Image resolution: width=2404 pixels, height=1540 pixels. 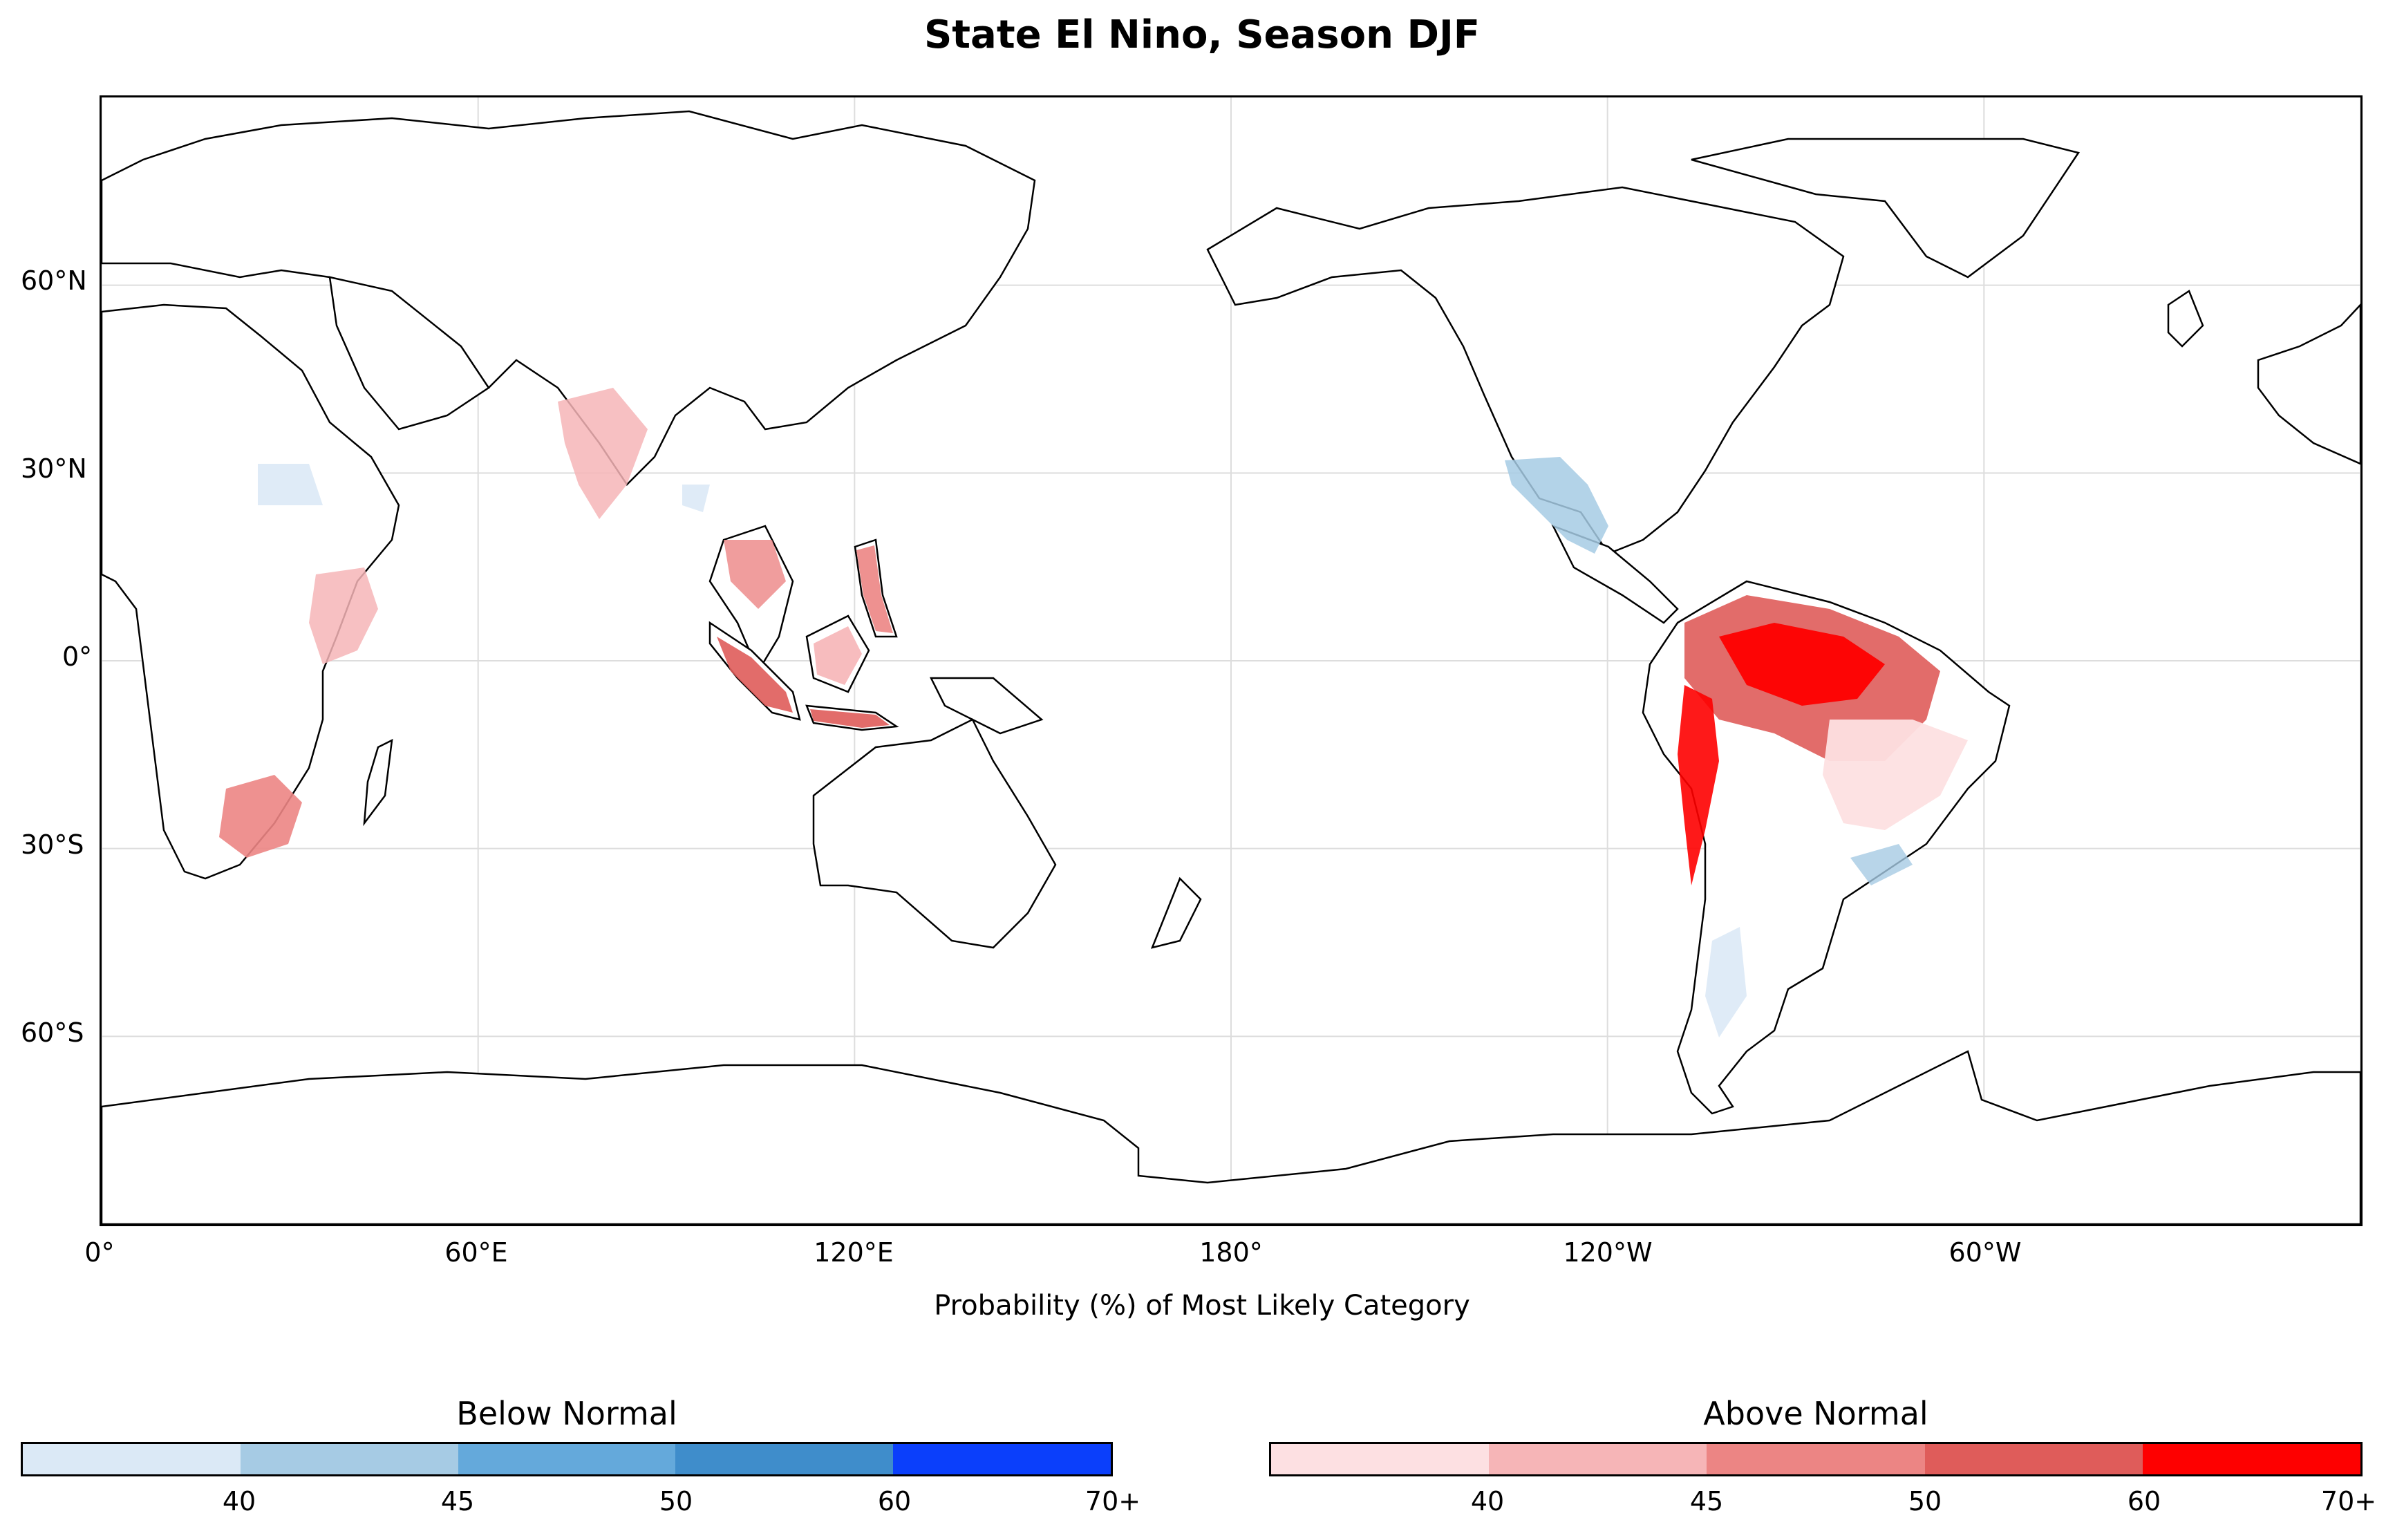 I want to click on lon-label-120w: 120°W, so click(x=1608, y=1252).